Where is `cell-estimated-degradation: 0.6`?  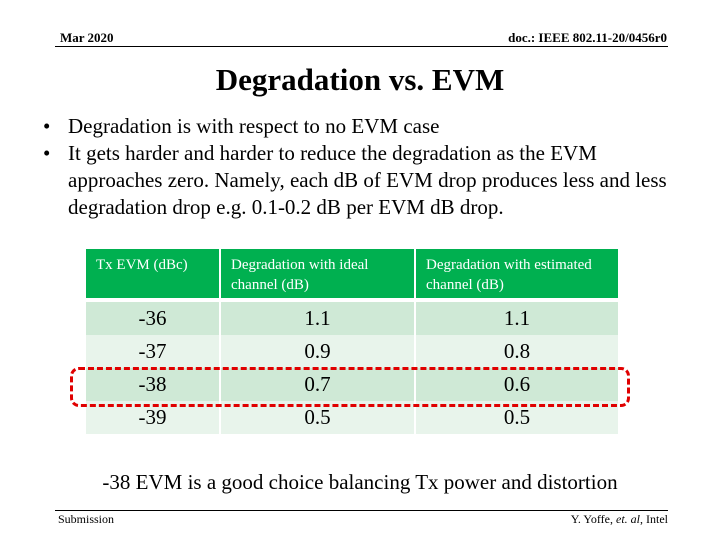 cell-estimated-degradation: 0.6 is located at coordinates (516, 384).